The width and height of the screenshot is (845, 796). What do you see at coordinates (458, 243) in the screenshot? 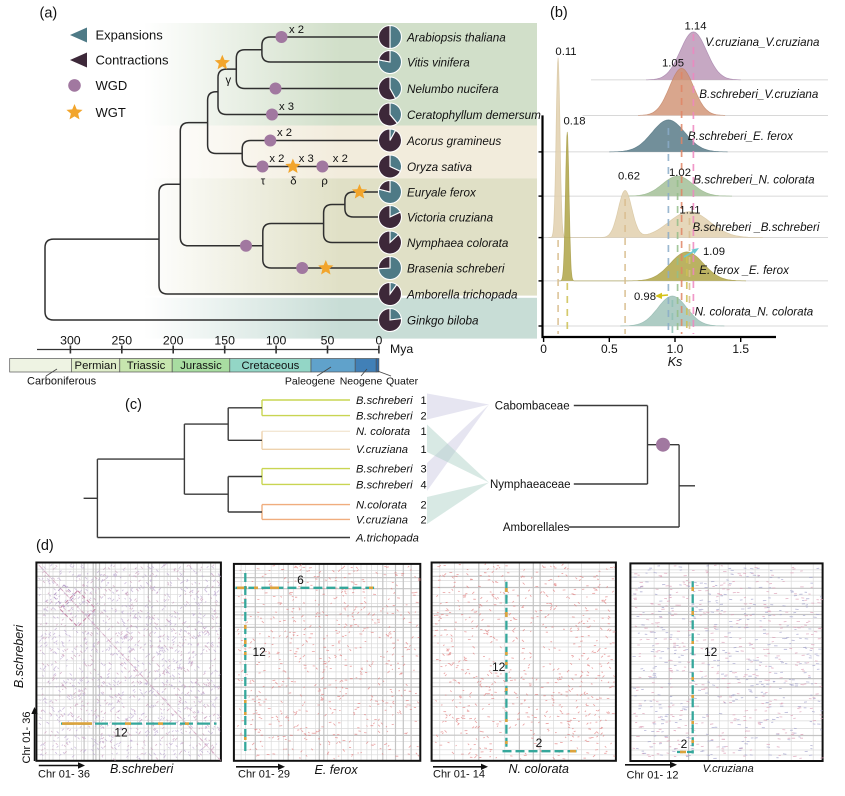
I see `svg-text: Nymphaea colorata` at bounding box center [458, 243].